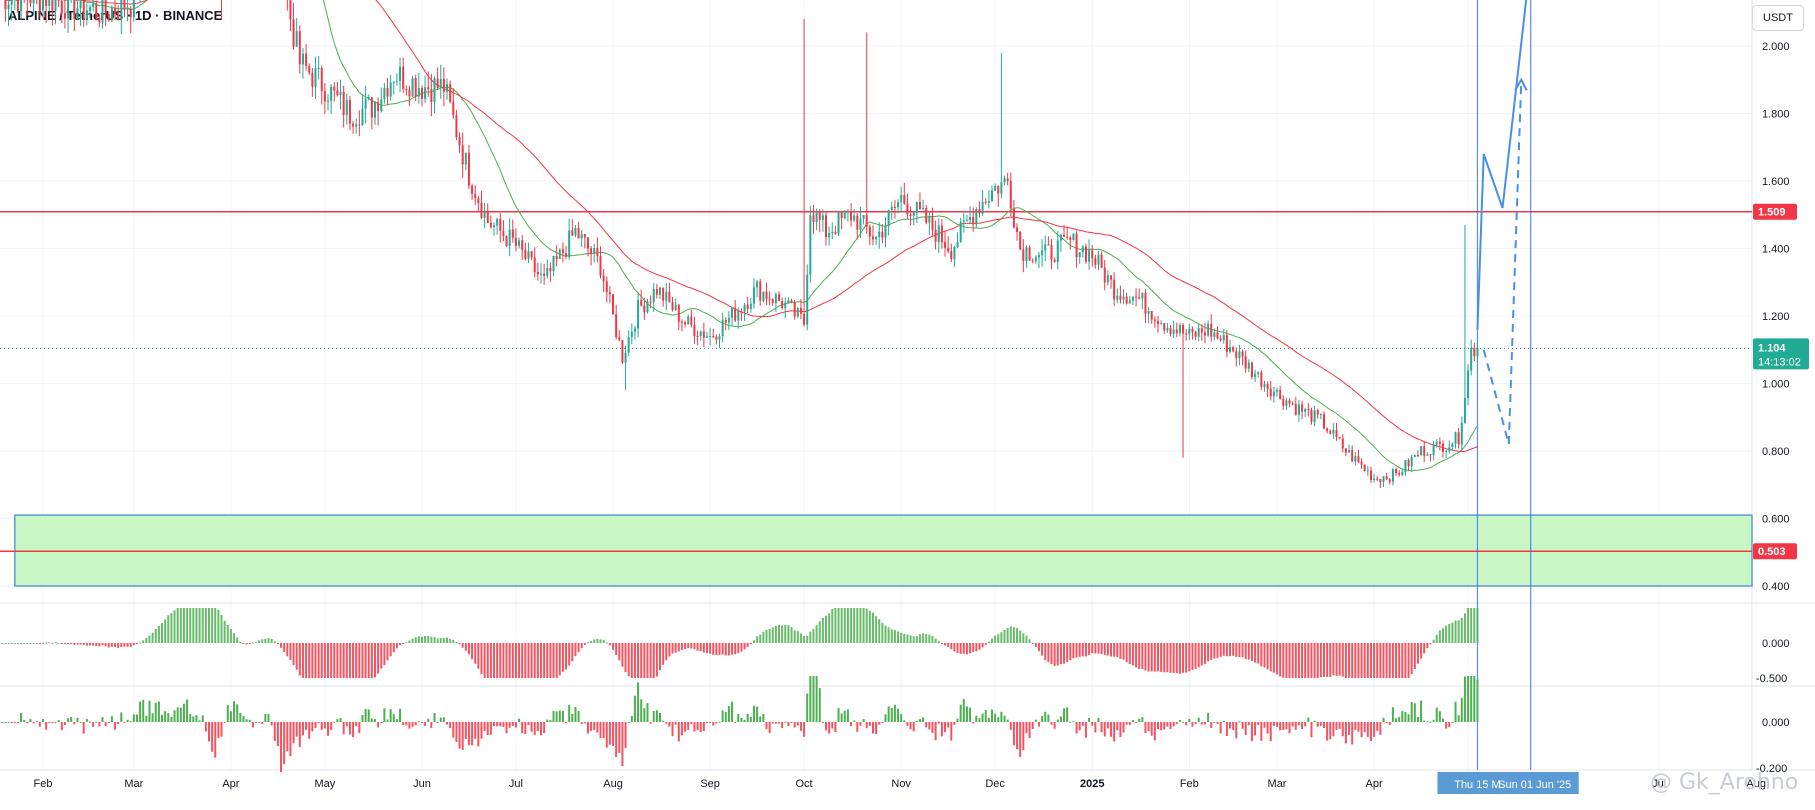 The image size is (1815, 810). What do you see at coordinates (1477, 785) in the screenshot?
I see `marker-date-label: Thu 15 M` at bounding box center [1477, 785].